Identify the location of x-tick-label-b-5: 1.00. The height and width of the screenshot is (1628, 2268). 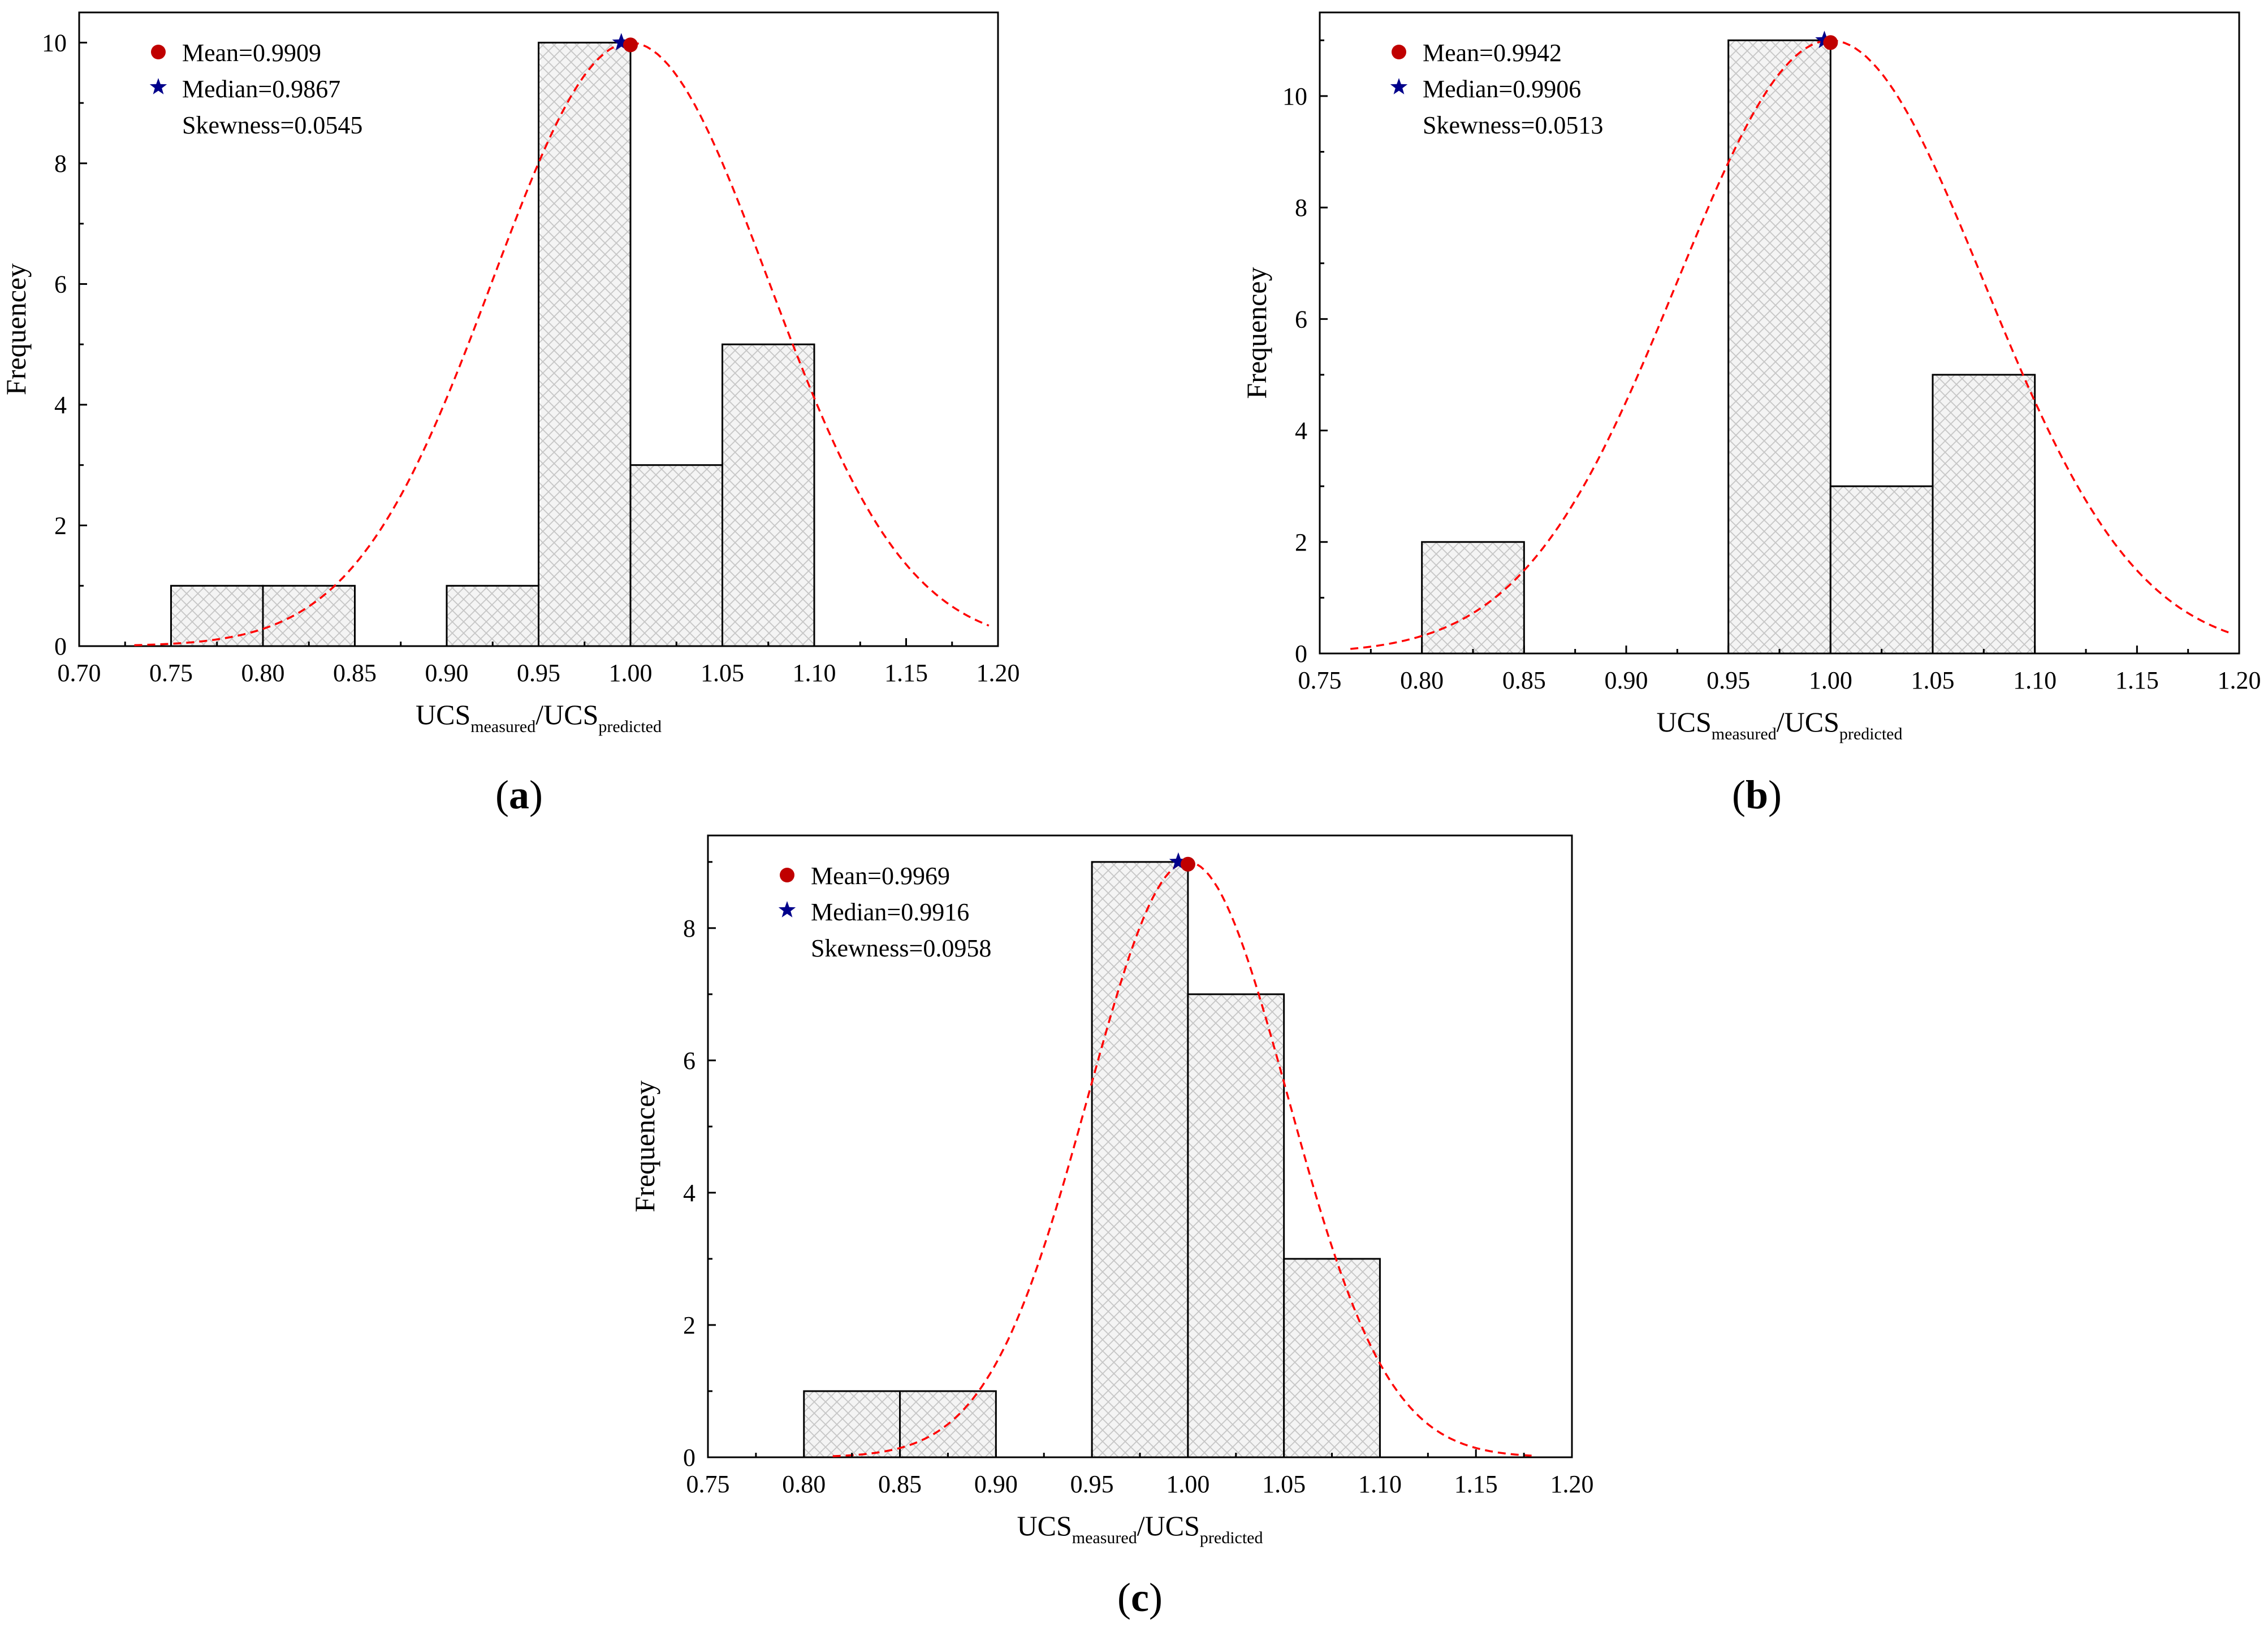
(1831, 680).